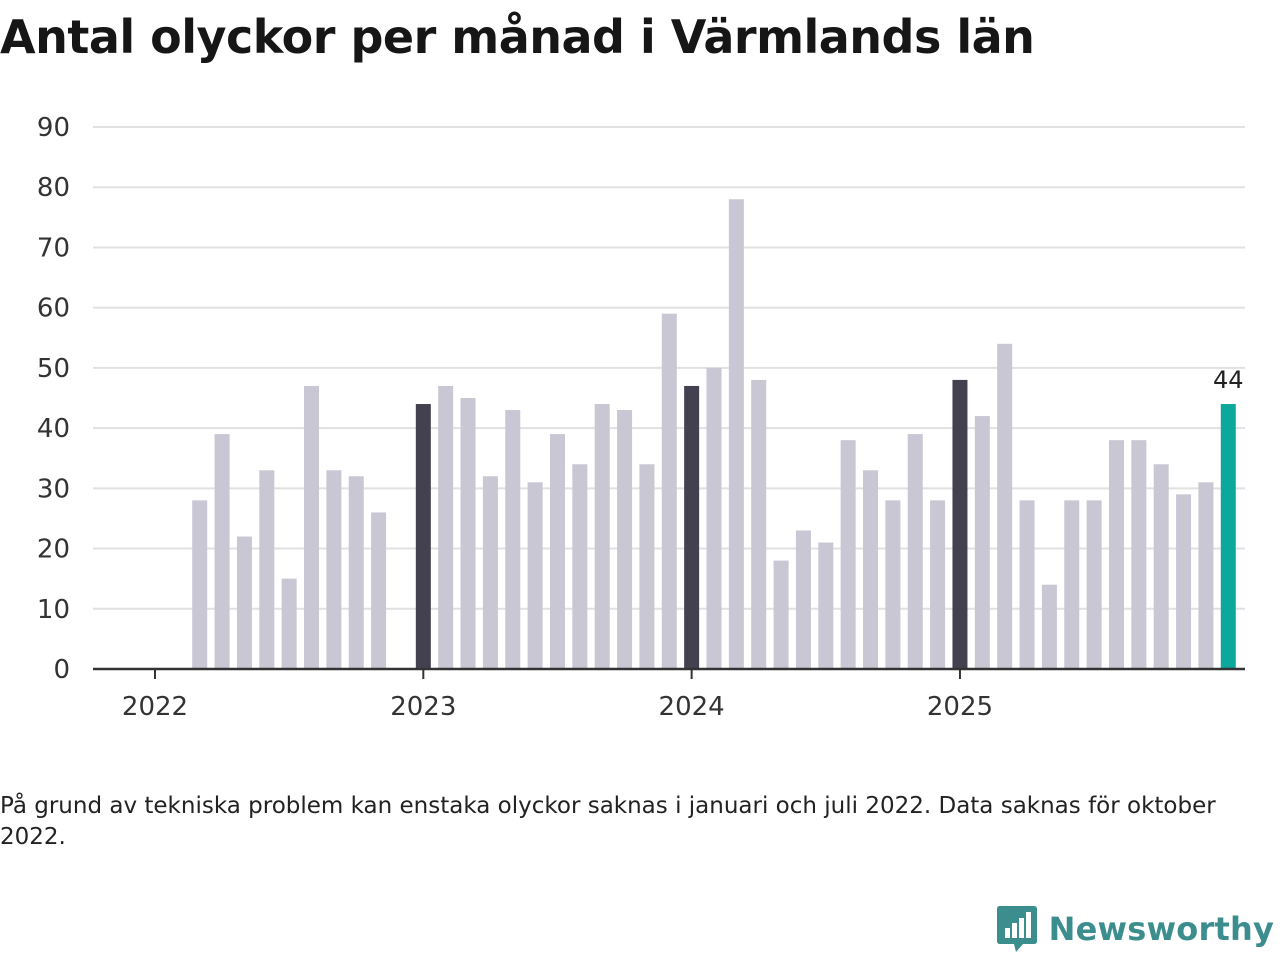 The image size is (1280, 960). What do you see at coordinates (53, 188) in the screenshot?
I see `y-tick-label: 80` at bounding box center [53, 188].